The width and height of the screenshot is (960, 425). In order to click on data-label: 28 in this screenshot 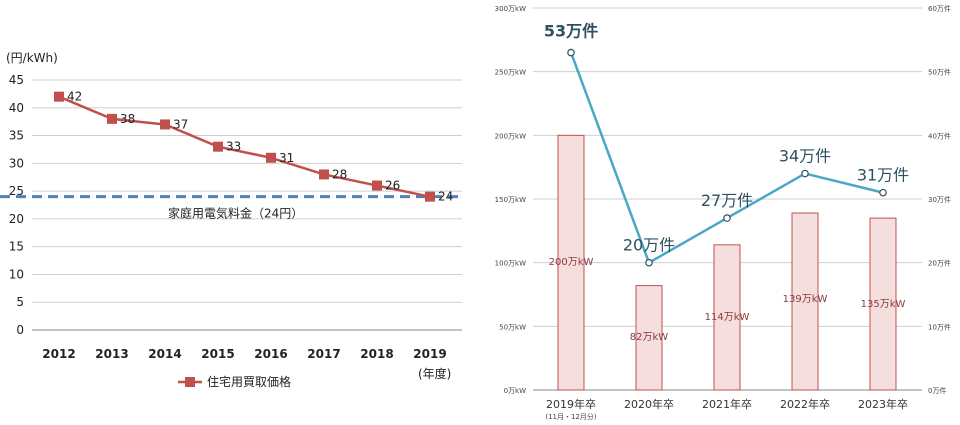, I will do `click(339, 174)`.